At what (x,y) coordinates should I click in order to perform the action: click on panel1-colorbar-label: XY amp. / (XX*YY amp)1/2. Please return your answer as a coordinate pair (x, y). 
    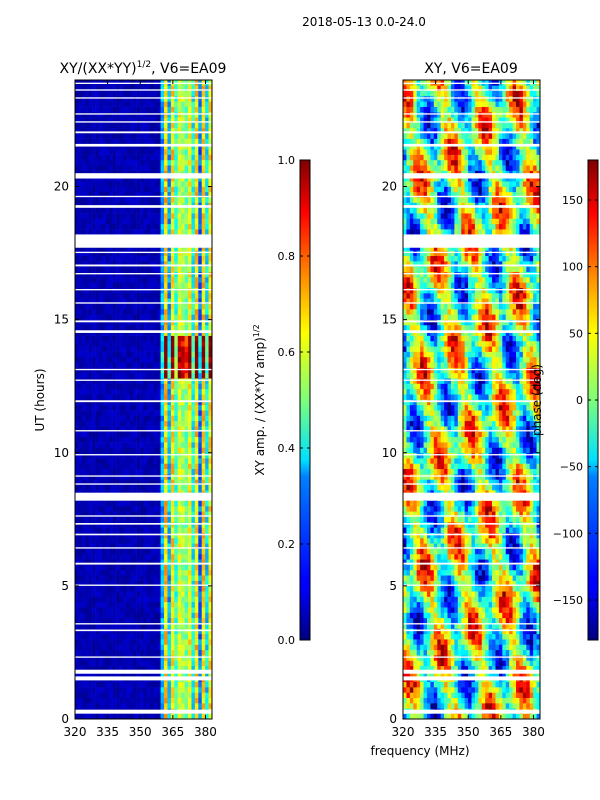
    Looking at the image, I should click on (259, 399).